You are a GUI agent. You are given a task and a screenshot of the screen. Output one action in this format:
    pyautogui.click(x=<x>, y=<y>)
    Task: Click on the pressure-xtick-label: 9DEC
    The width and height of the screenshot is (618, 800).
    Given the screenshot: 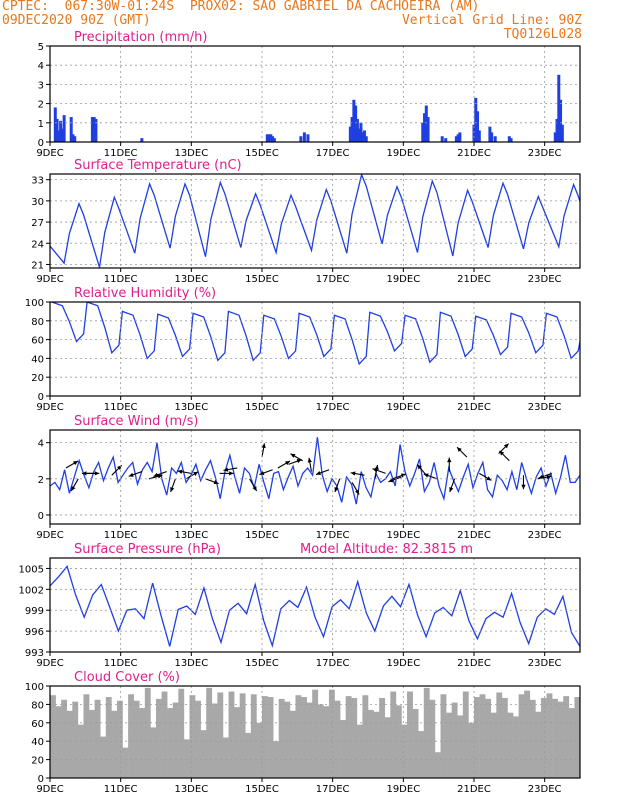 What is the action you would take?
    pyautogui.click(x=49, y=663)
    